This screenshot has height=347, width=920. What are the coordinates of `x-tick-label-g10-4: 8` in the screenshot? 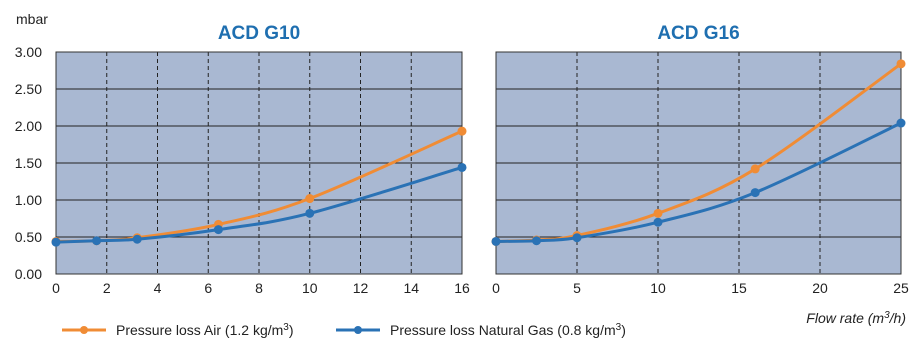 It's located at (259, 288).